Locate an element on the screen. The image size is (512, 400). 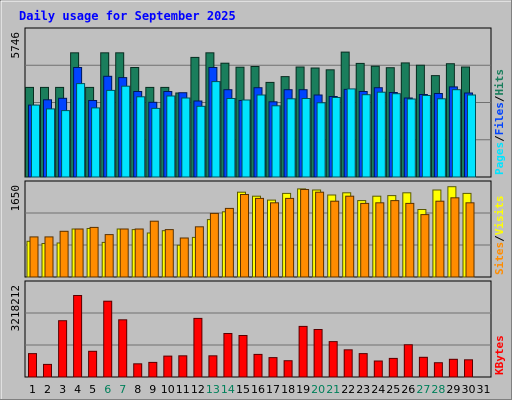
x-tick-label-day-3: 3 is located at coordinates (62, 389).